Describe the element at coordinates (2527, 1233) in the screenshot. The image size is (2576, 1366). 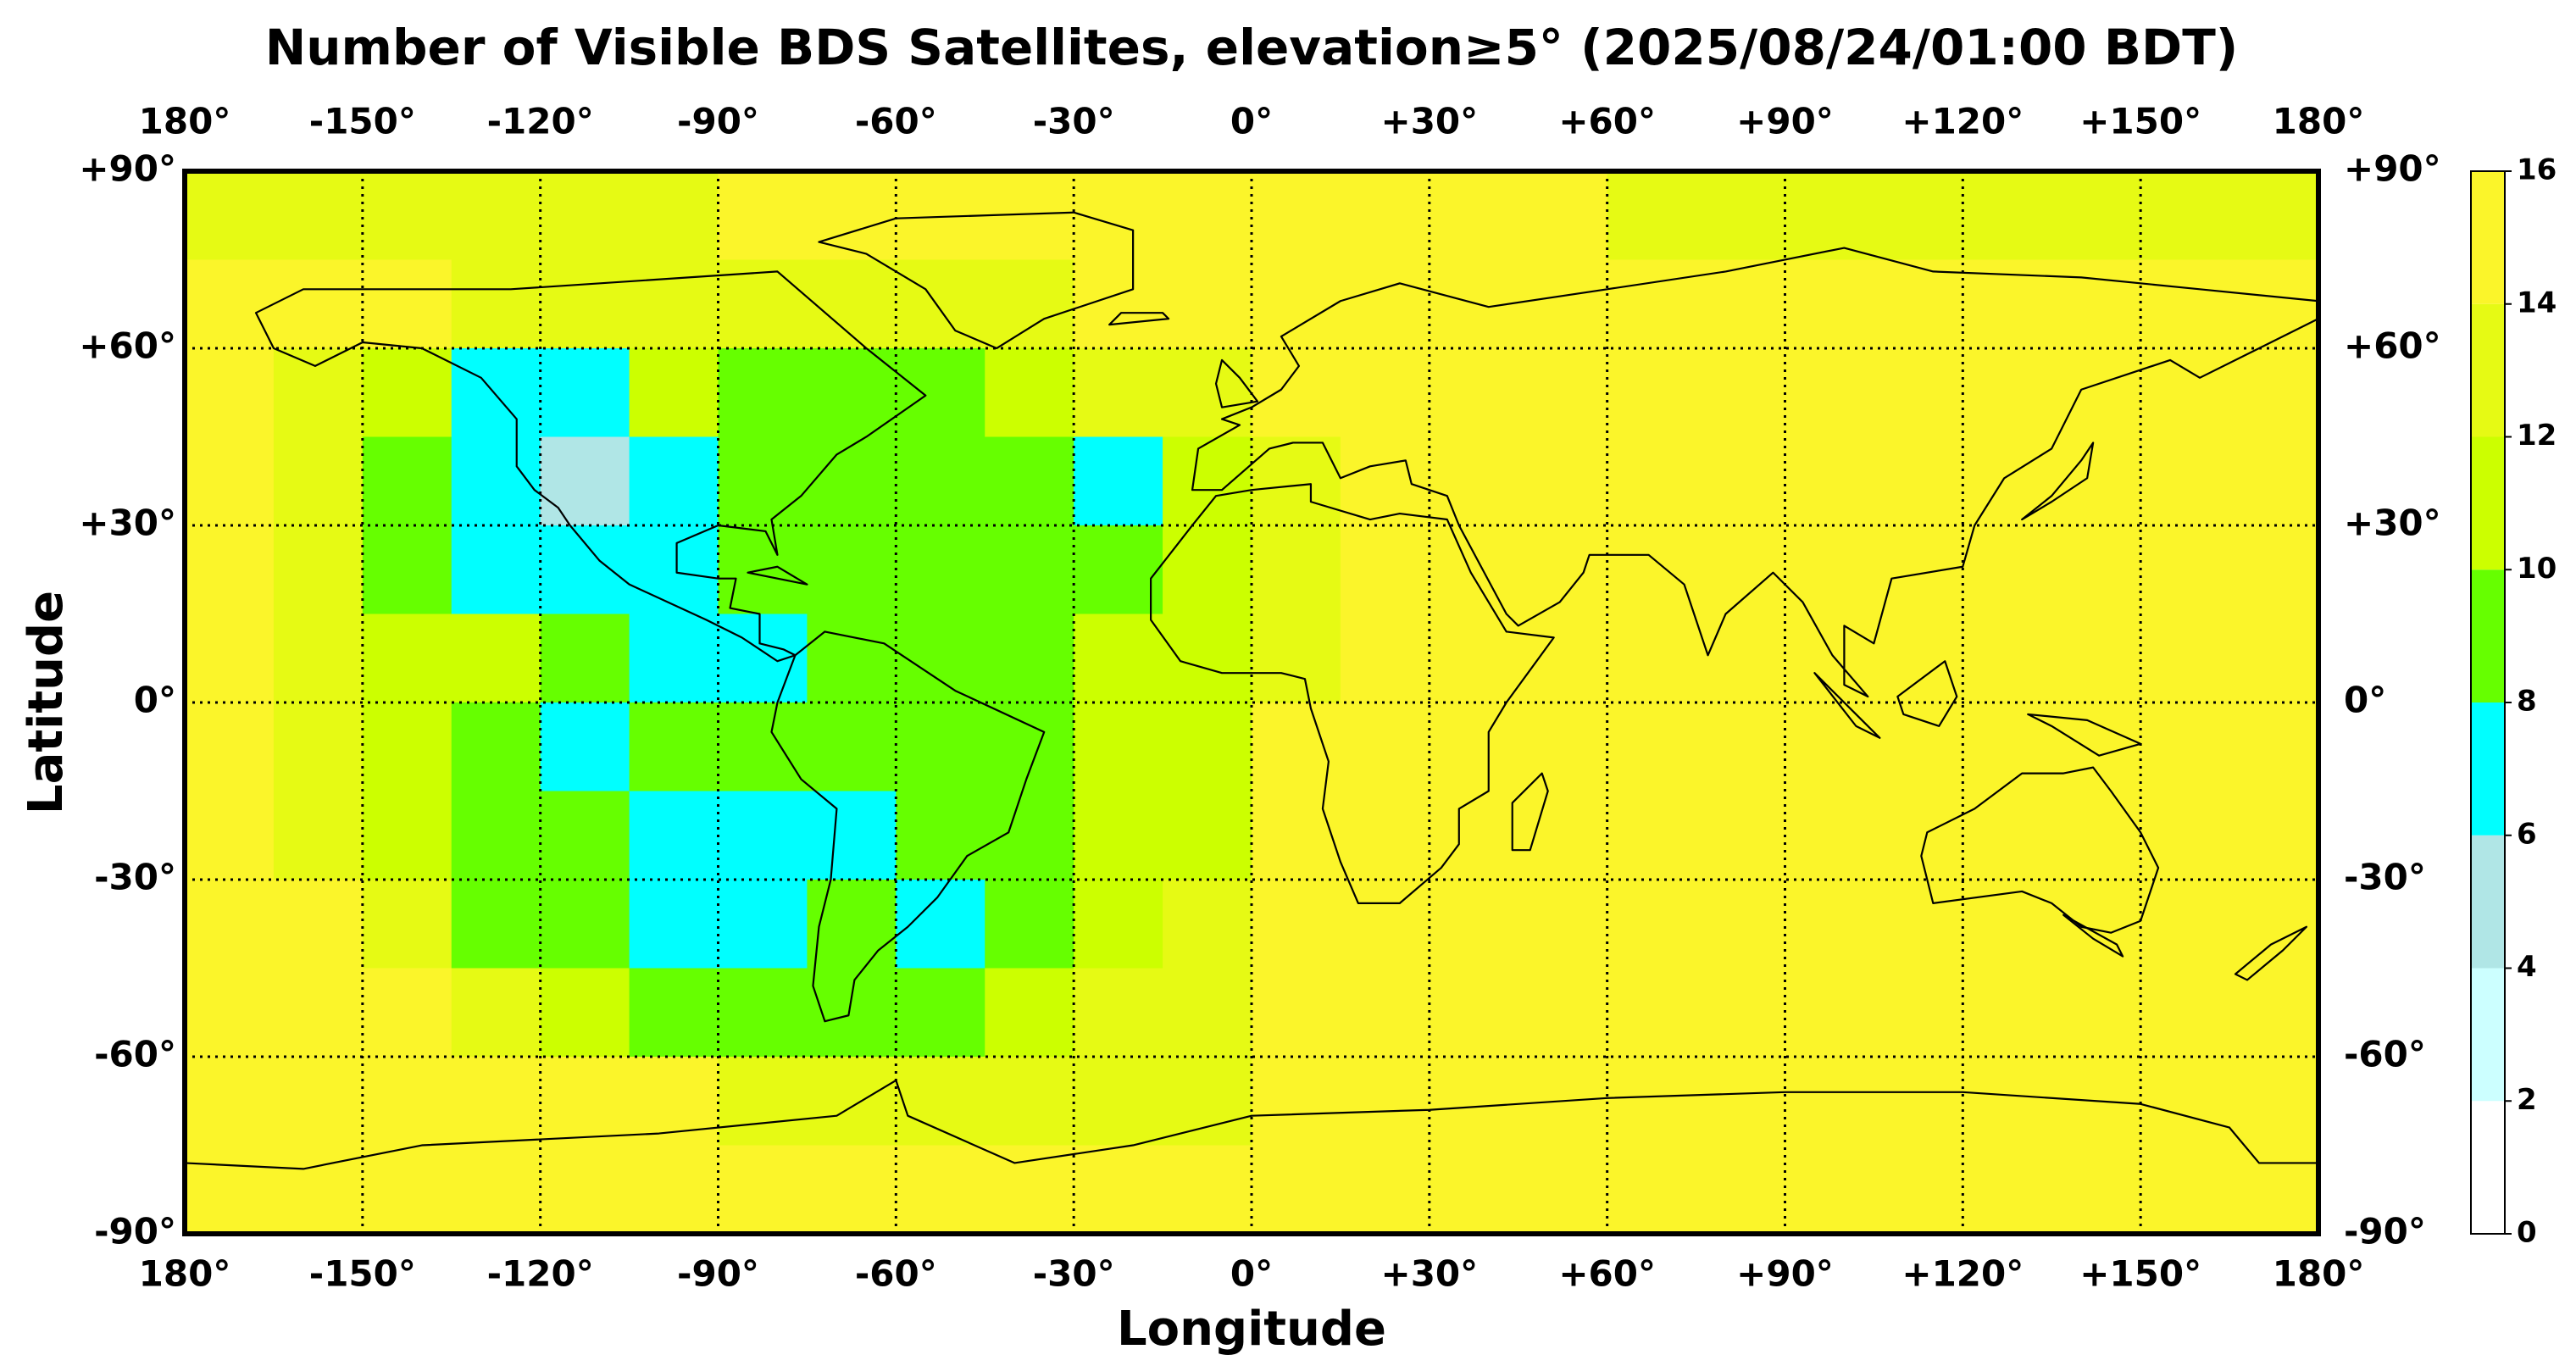
I see `colorbar-tick-label: 0` at that location.